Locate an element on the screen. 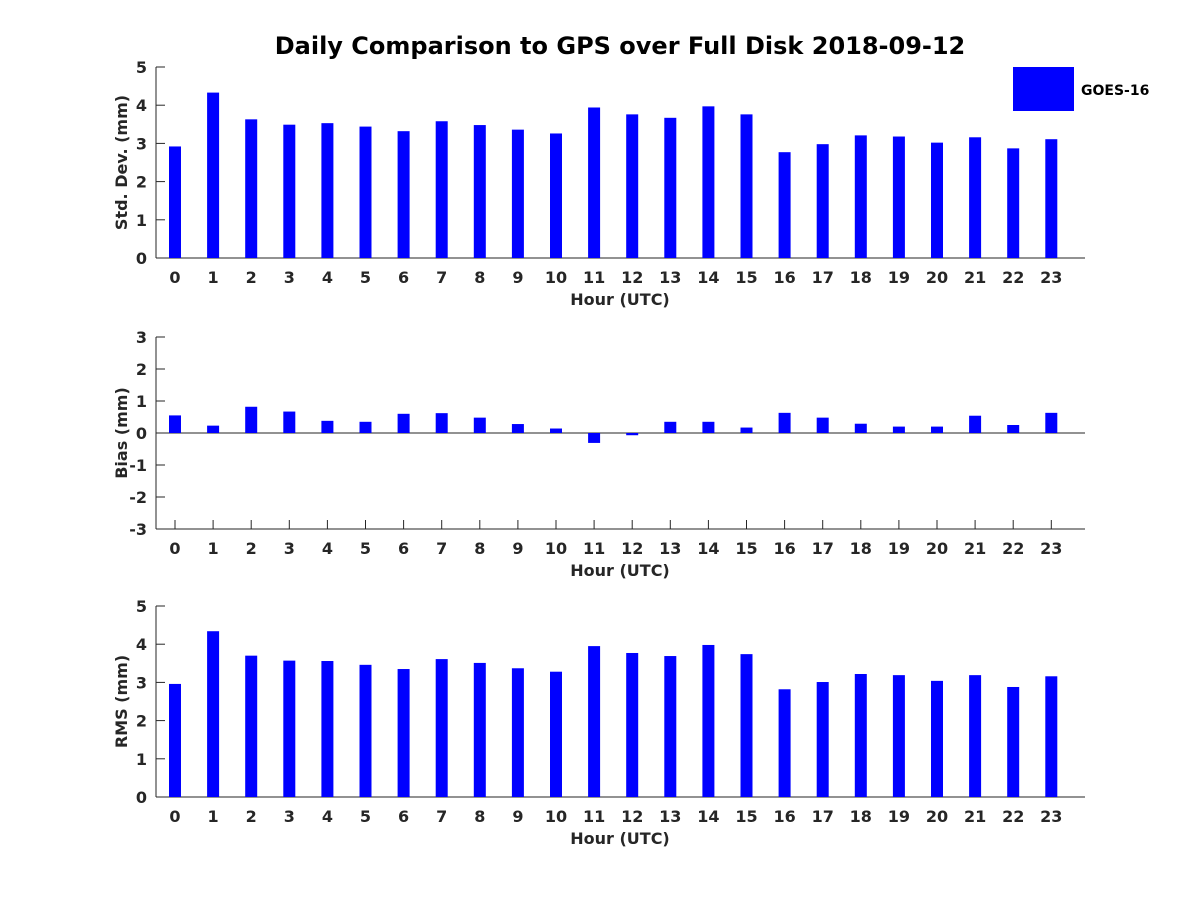 This screenshot has width=1200, height=900. x-tick-label: 3 is located at coordinates (289, 277).